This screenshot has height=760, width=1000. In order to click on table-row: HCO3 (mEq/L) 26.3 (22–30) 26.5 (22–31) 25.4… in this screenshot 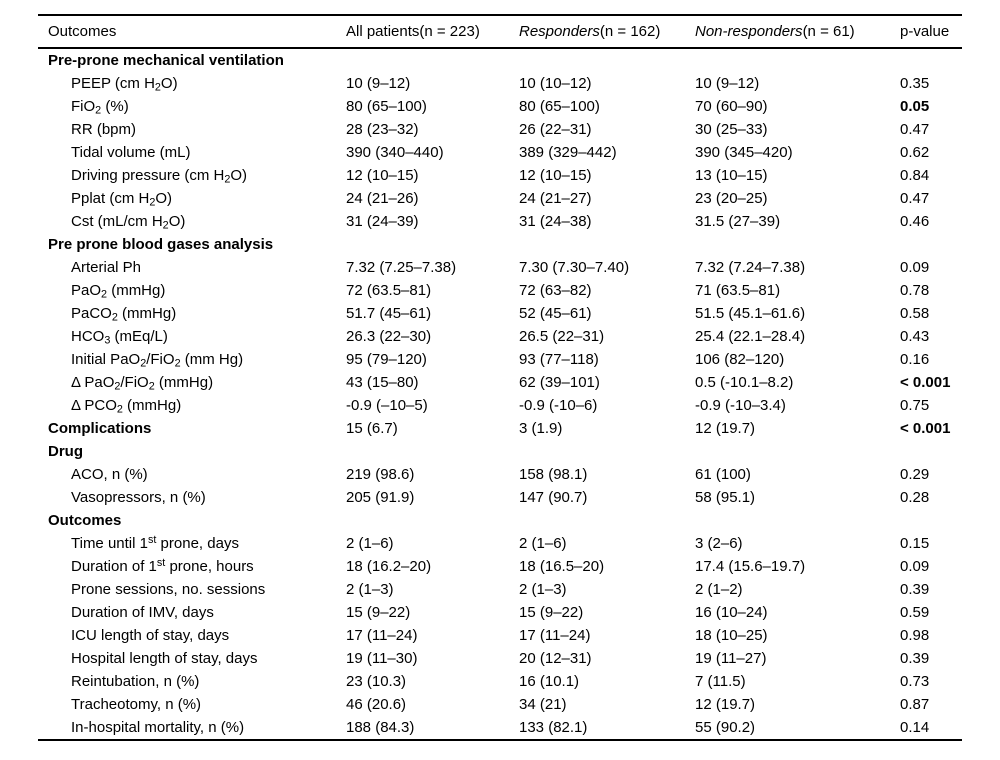, I will do `click(500, 336)`.